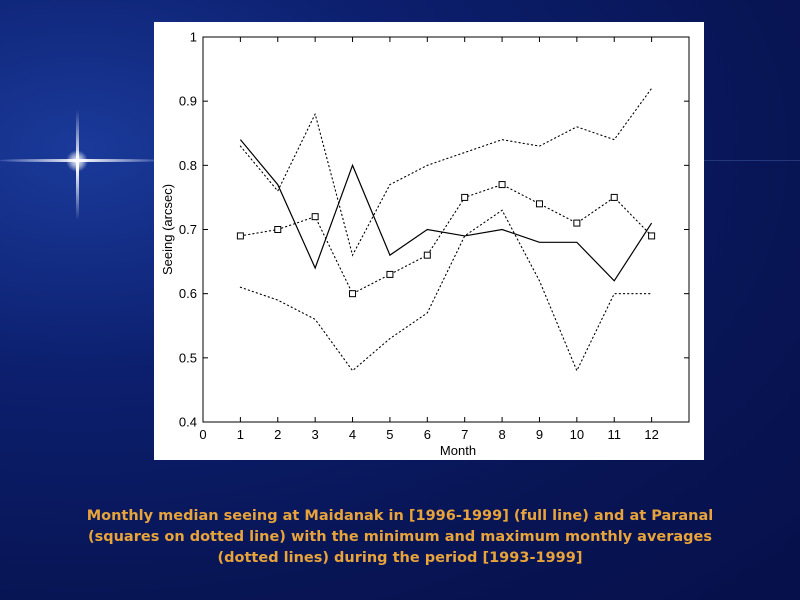  Describe the element at coordinates (188, 422) in the screenshot. I see `y-tick-label: 0.4` at that location.